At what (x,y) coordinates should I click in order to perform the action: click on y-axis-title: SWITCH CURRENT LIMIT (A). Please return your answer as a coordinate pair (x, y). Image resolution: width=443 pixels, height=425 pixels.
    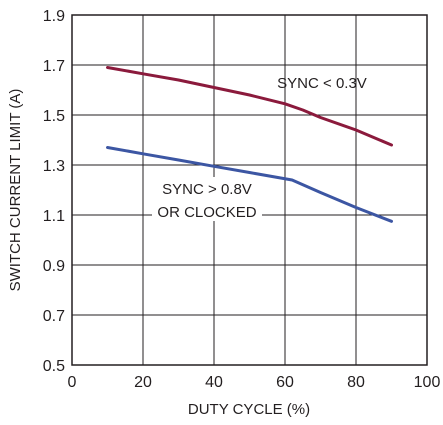
    Looking at the image, I should click on (15, 190).